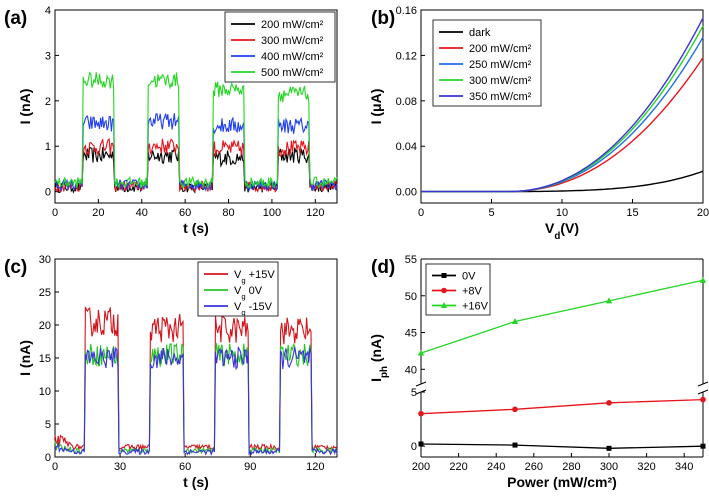 Image resolution: width=709 pixels, height=502 pixels. Describe the element at coordinates (411, 260) in the screenshot. I see `panel-d-upper-ytick-label: 55` at that location.